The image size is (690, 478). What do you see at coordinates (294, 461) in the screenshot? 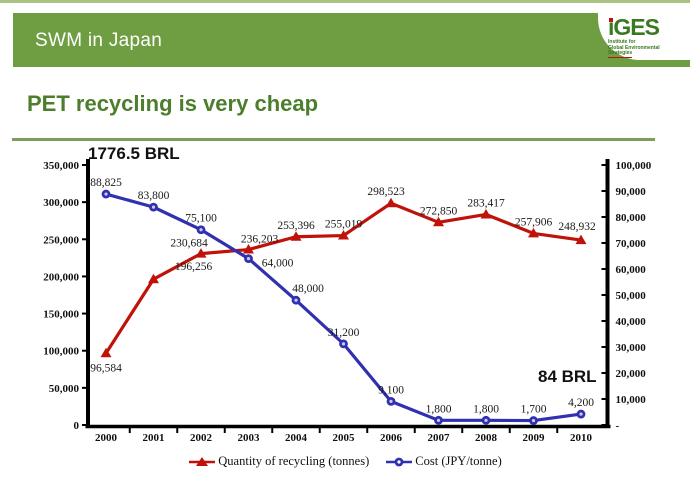
I see `legend-label-quantity: Quantity of recycling (tonnes)` at bounding box center [294, 461].